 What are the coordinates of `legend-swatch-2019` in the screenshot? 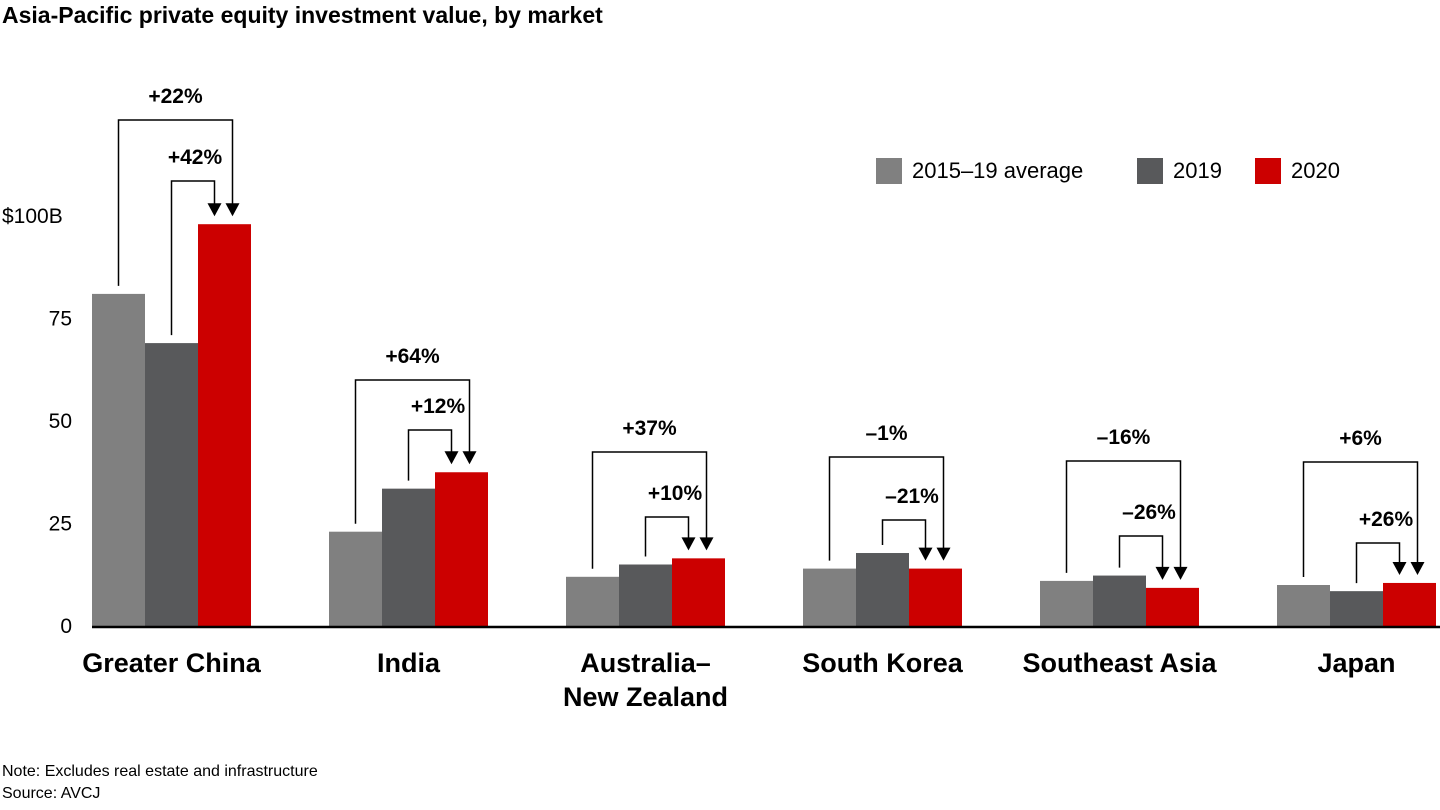 It's located at (1150, 171).